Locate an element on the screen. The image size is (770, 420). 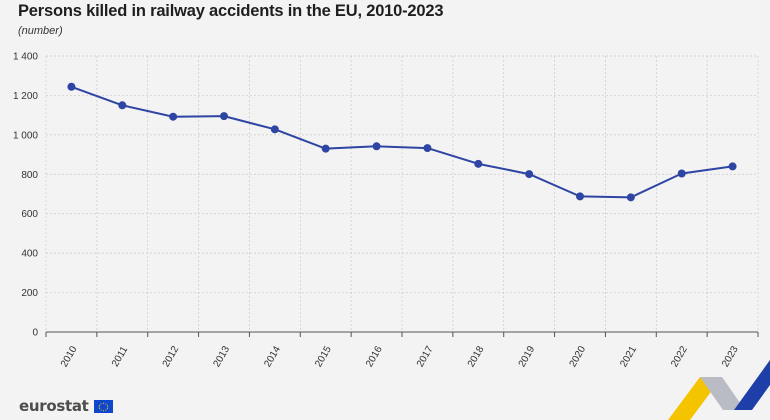
y-tick-label: 1 200 is located at coordinates (25, 96).